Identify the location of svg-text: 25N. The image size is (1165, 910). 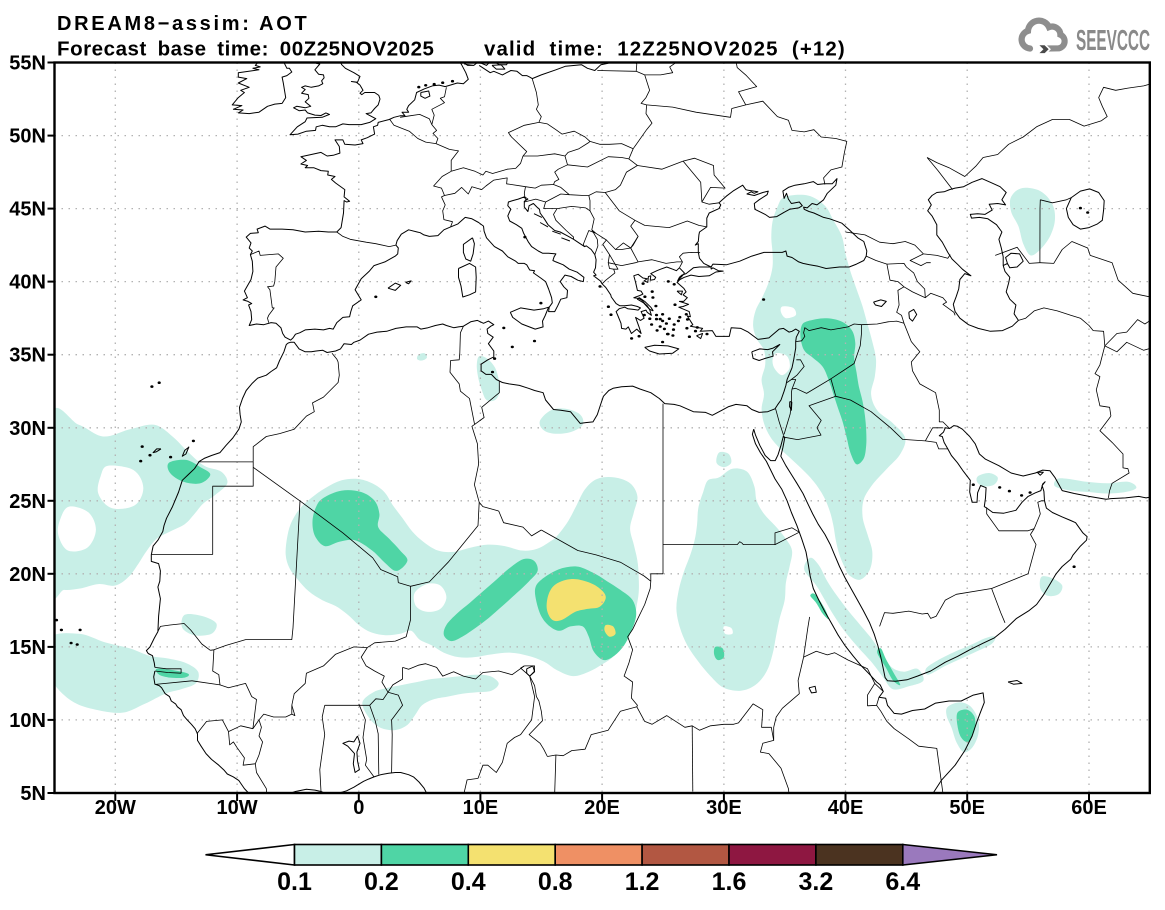
(27, 502).